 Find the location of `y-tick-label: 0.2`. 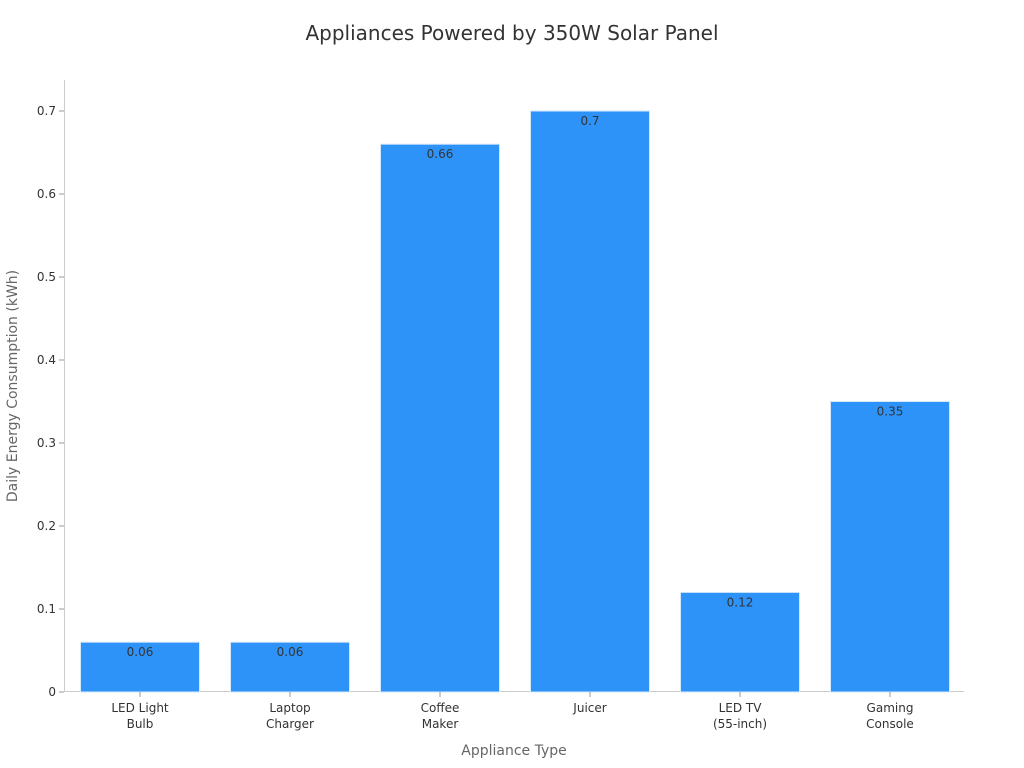

y-tick-label: 0.2 is located at coordinates (46, 526).